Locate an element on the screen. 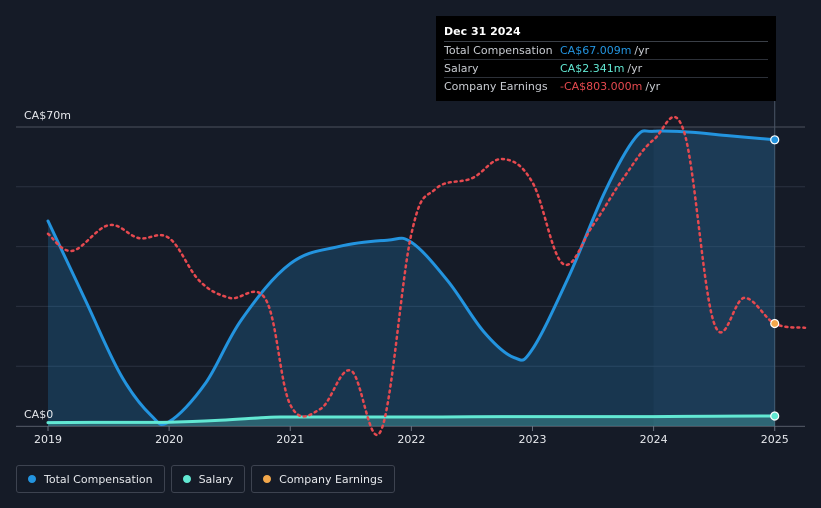 The width and height of the screenshot is (821, 508). chart-markers is located at coordinates (775, 278).